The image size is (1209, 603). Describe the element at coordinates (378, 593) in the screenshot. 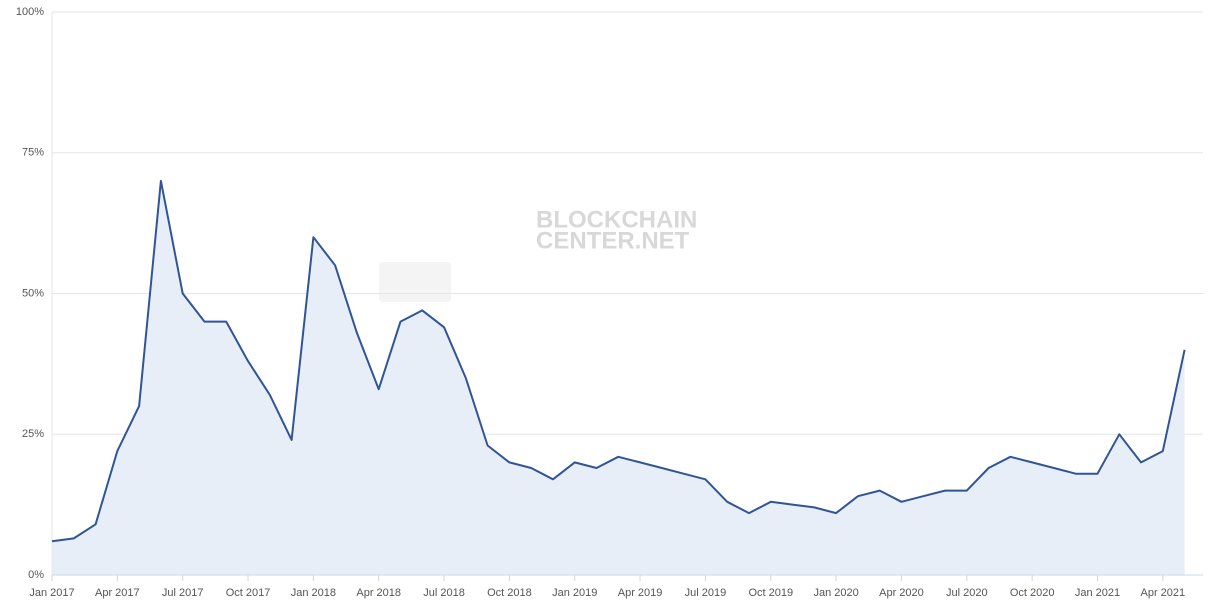

I see `x-tick-label: Apr 2018` at that location.